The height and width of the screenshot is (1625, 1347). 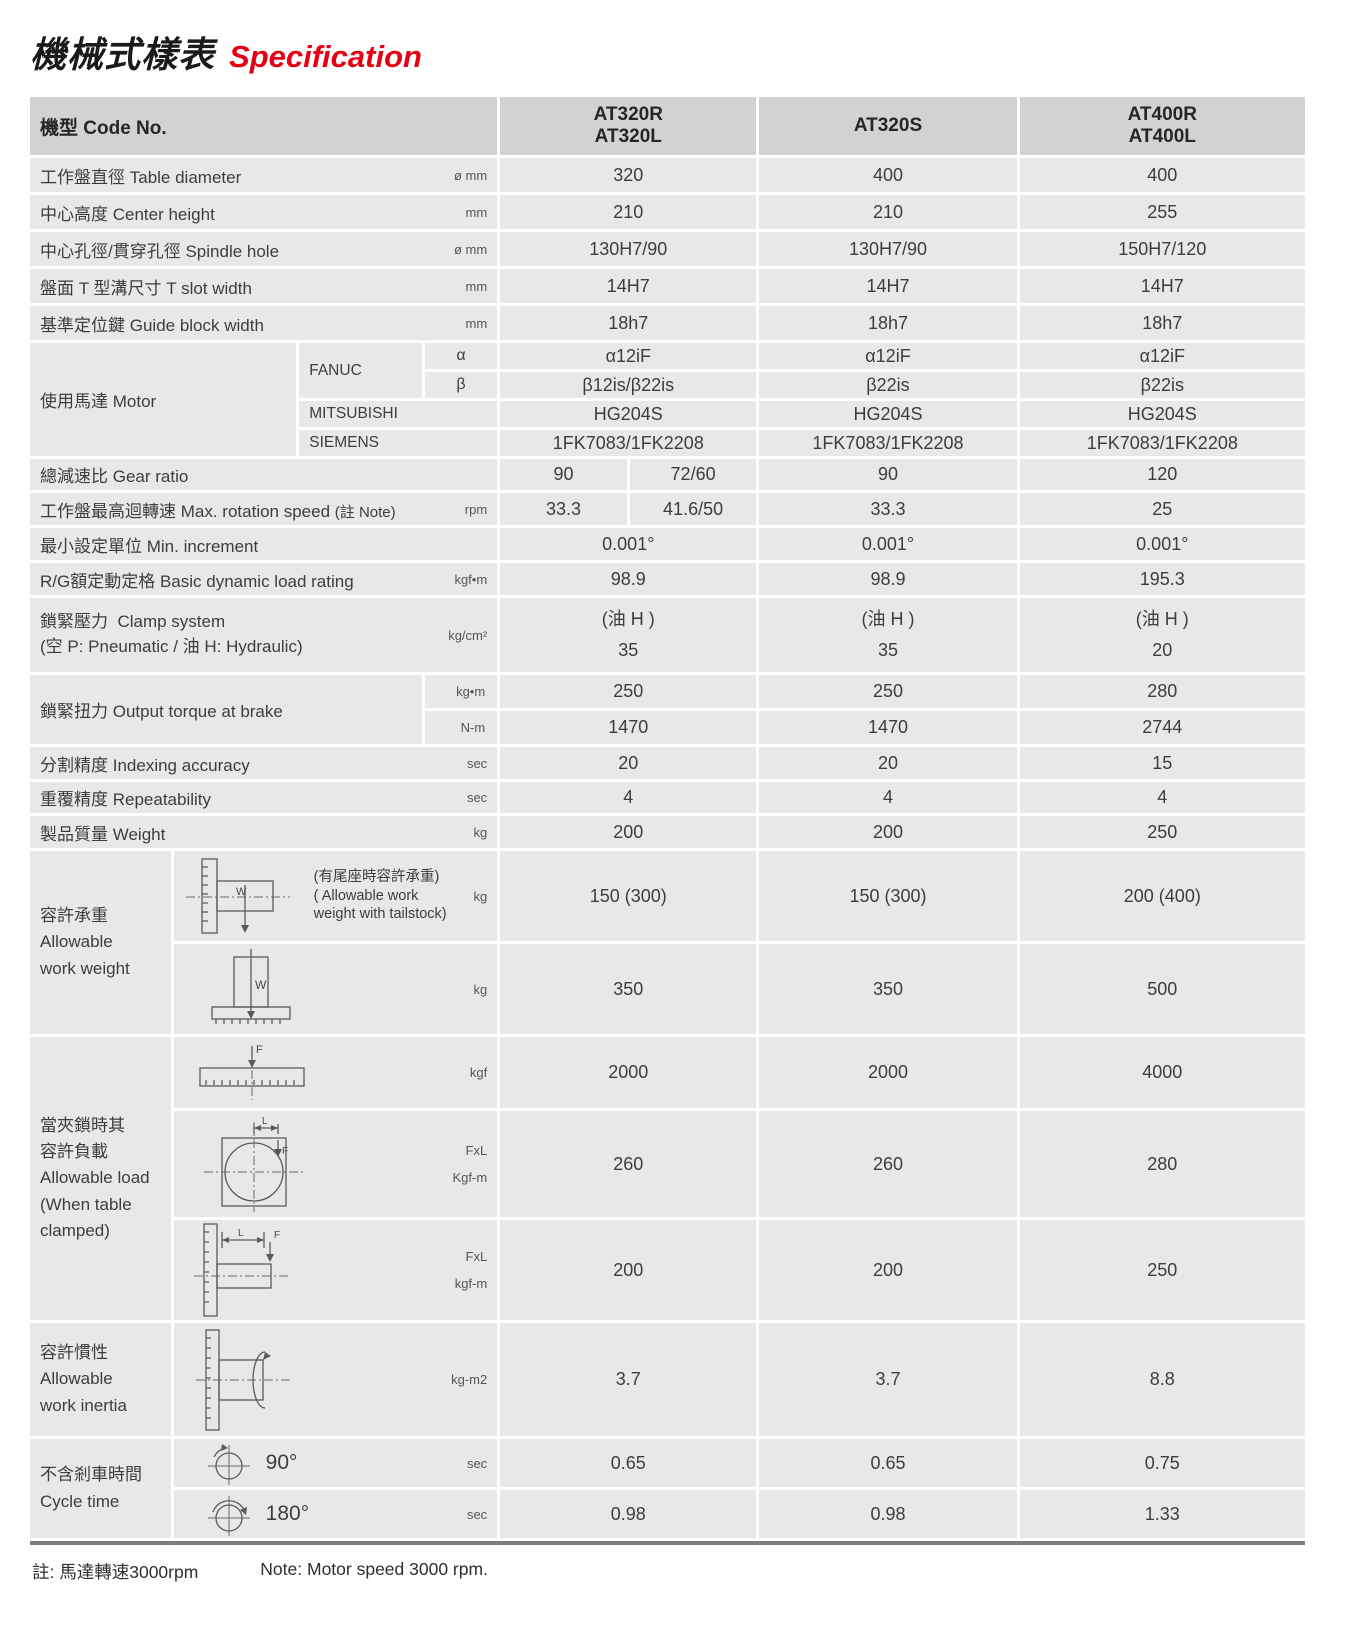 I want to click on row-center-height: 中心高度 Center height mm 210 210 255, so click(x=667, y=212).